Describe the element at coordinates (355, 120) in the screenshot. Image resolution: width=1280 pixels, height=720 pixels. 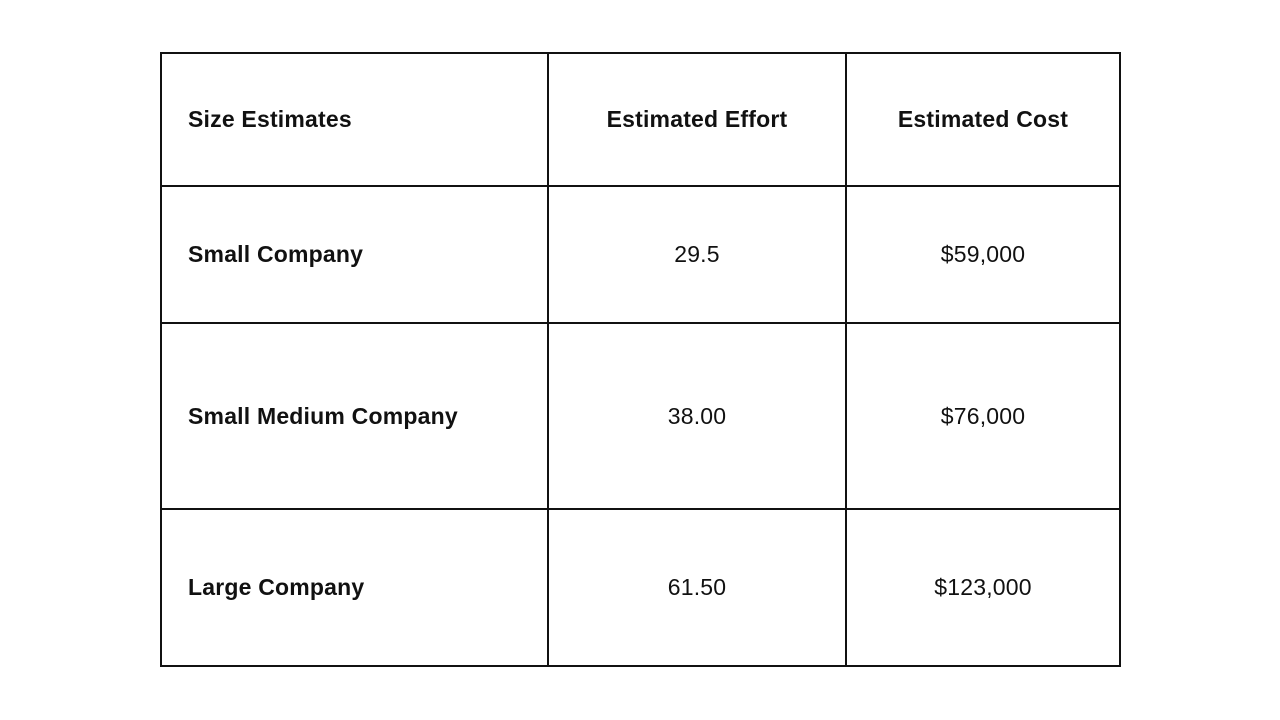
I see `column-header-size-estimates: Size Estimates` at that location.